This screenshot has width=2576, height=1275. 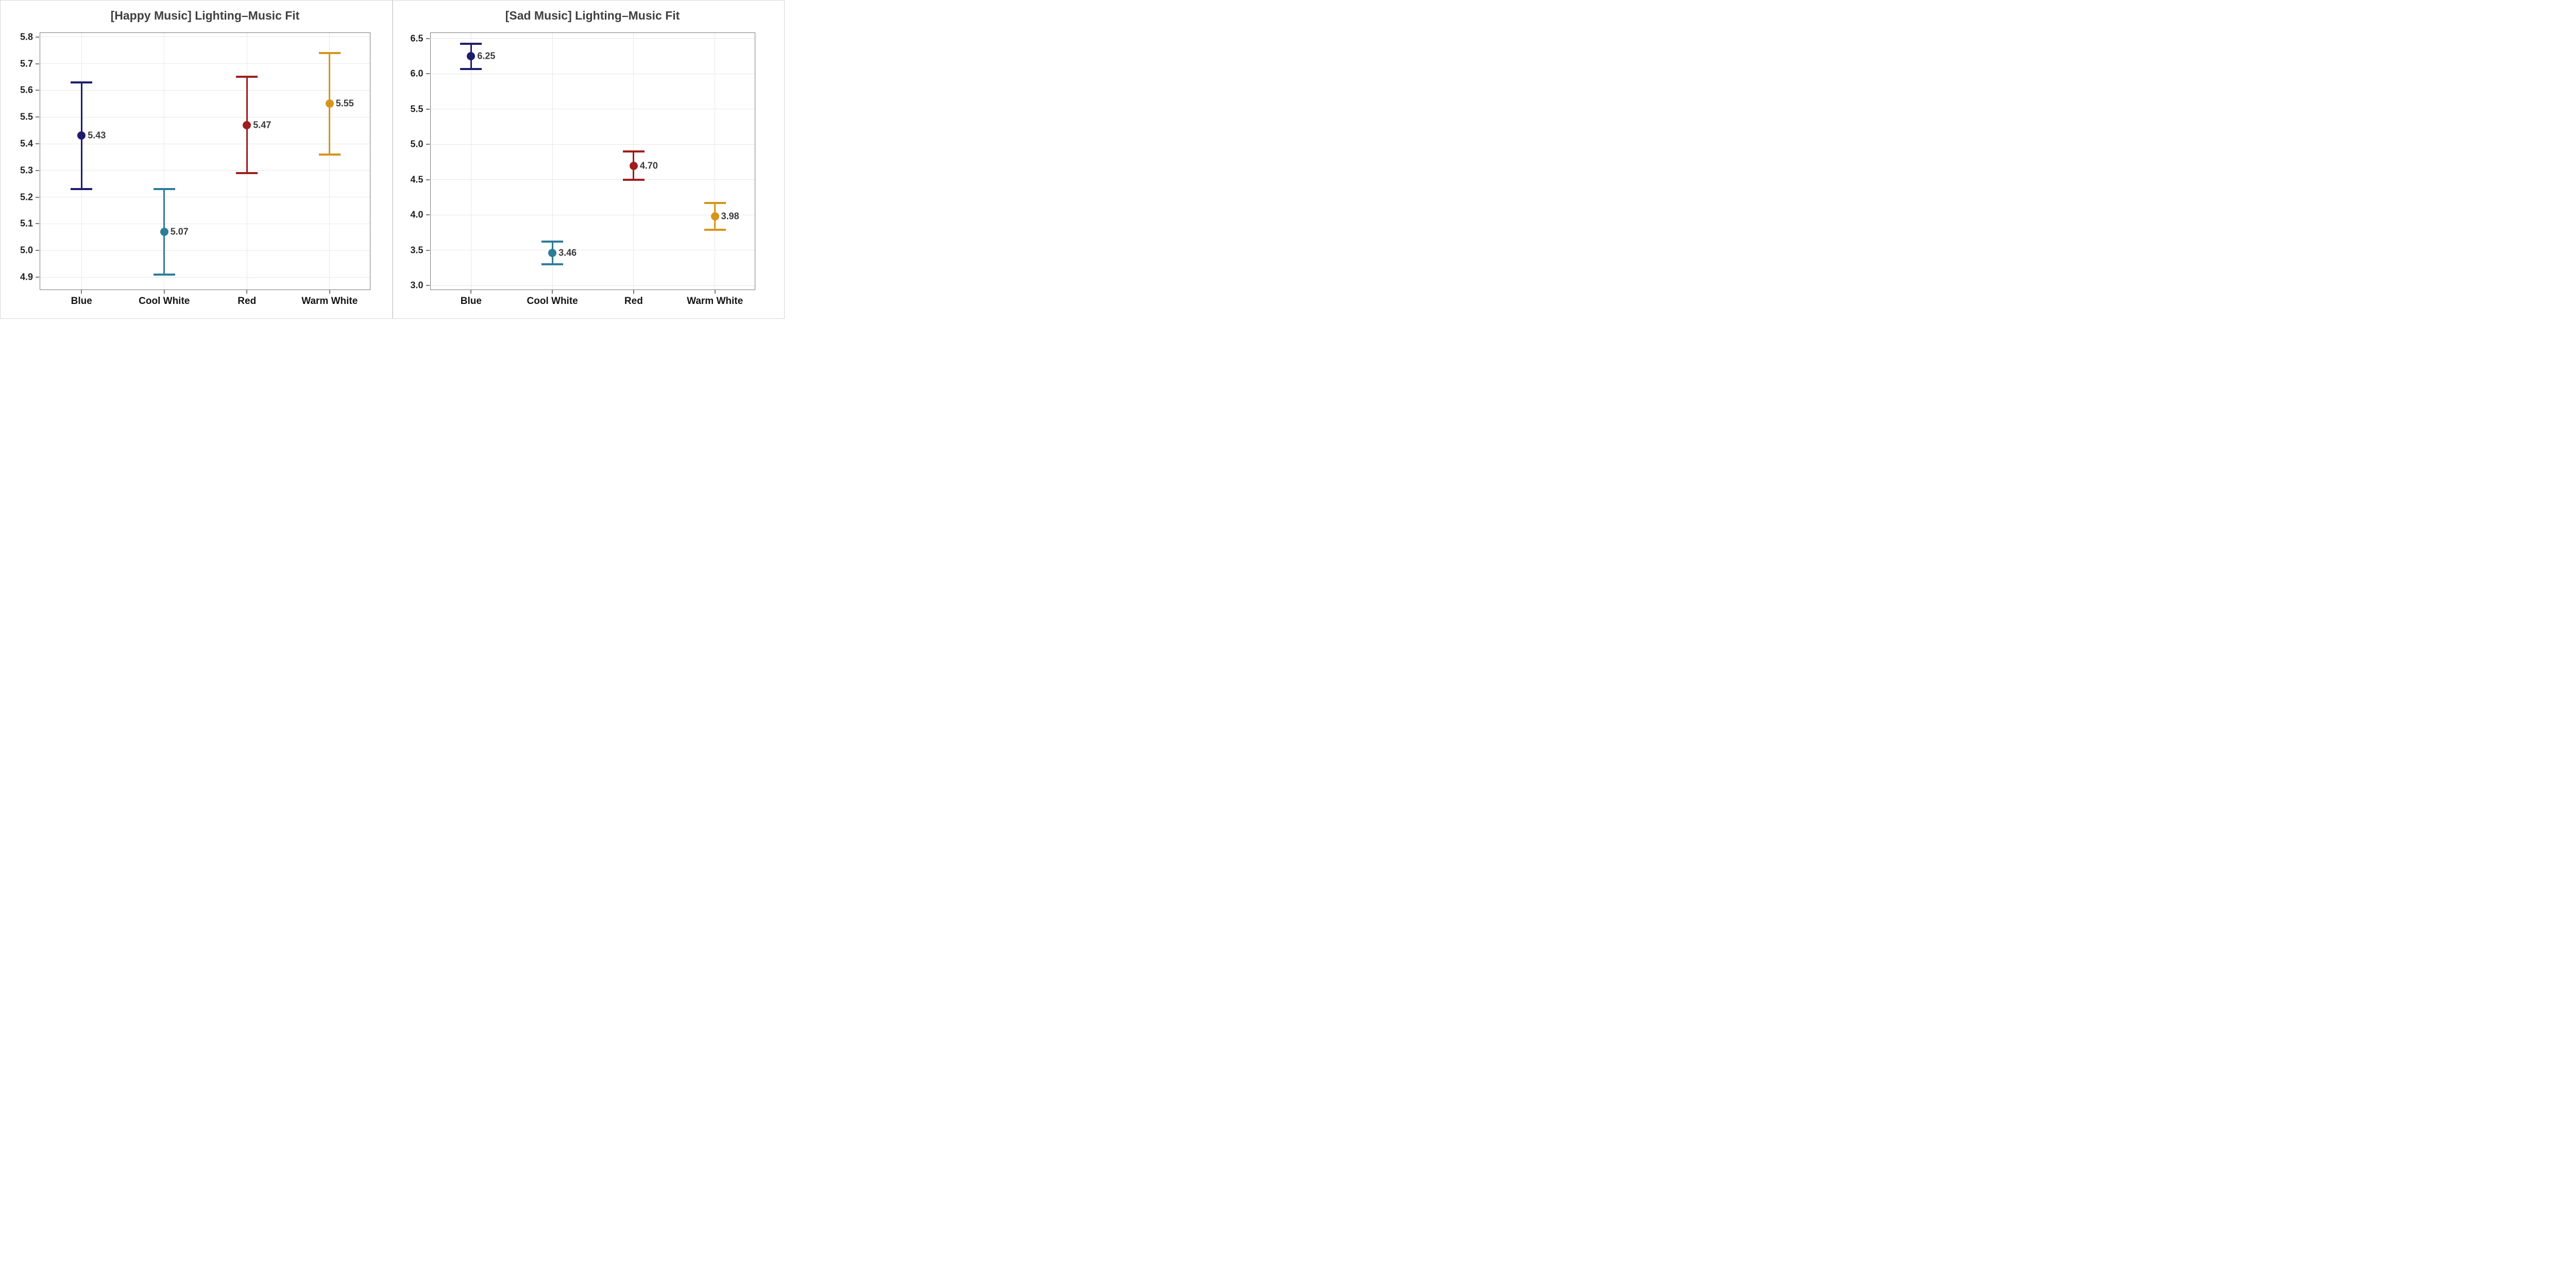 I want to click on y-axis-tick-label: 3.5, so click(x=416, y=250).